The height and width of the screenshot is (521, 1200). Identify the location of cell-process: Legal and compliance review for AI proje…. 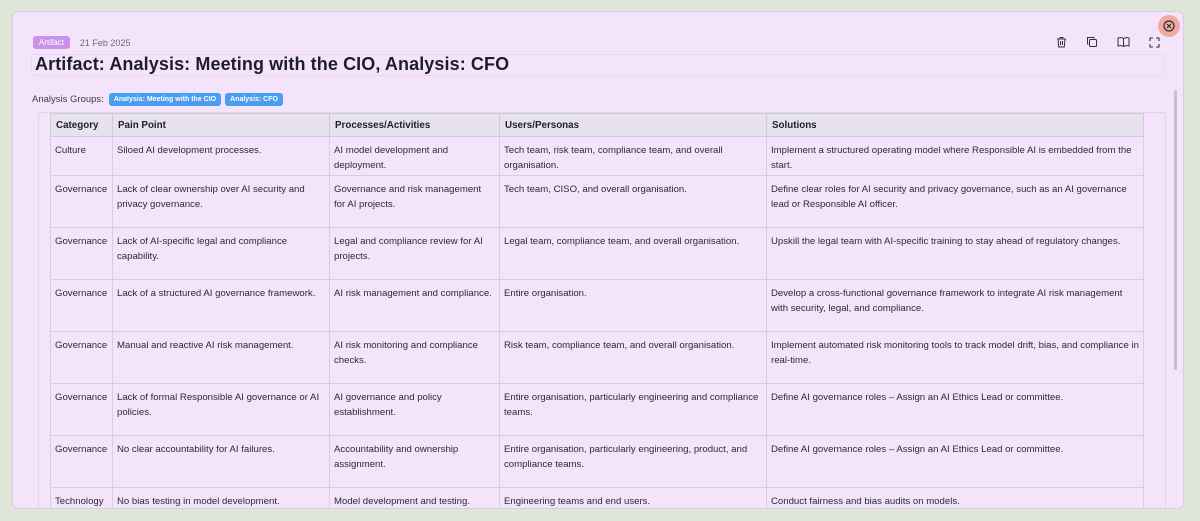
(414, 253).